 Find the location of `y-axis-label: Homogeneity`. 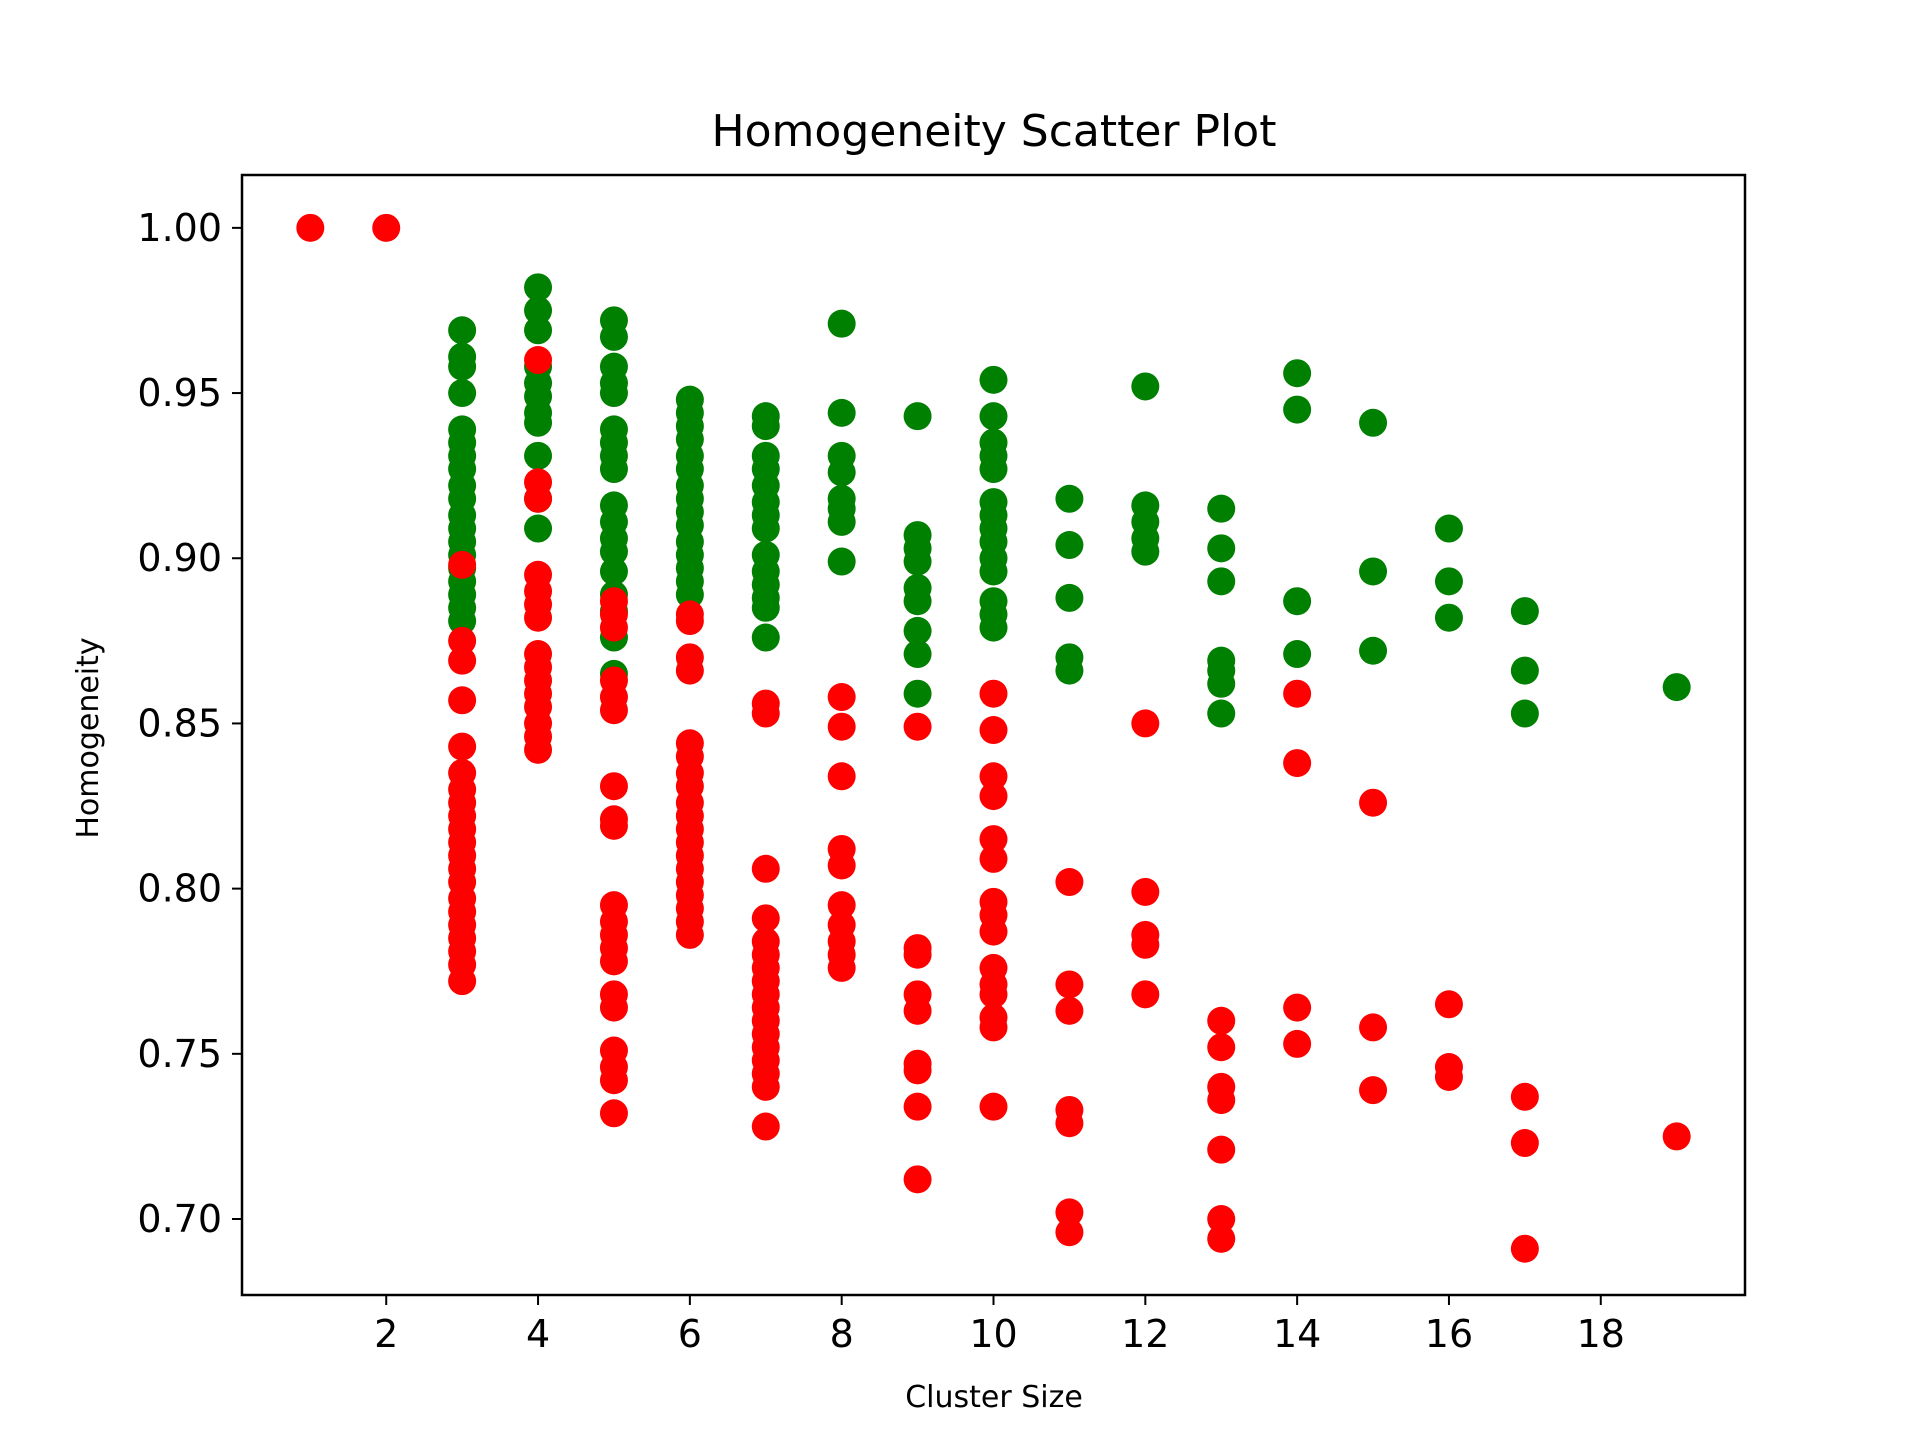

y-axis-label: Homogeneity is located at coordinates (88, 737).